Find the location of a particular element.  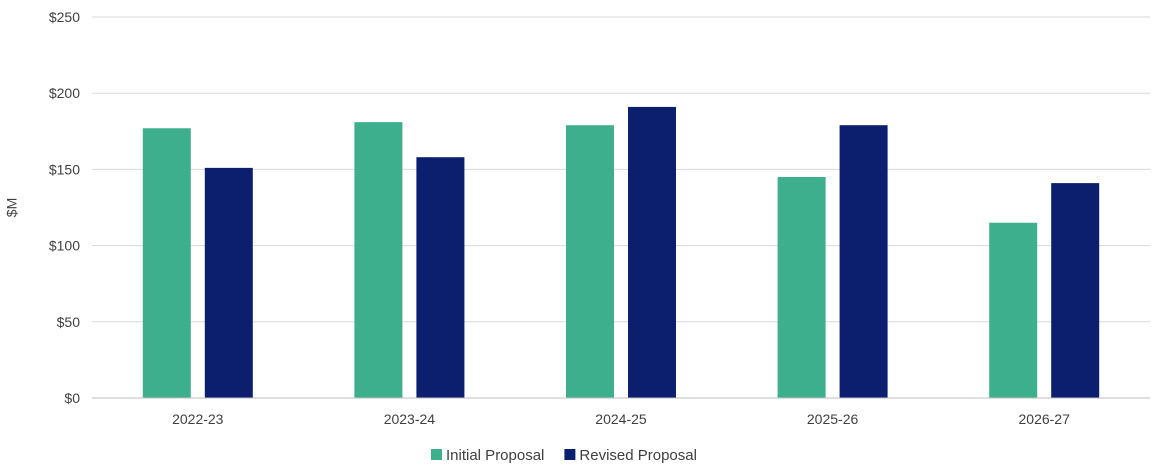

x-axis-ticks: 2022-23 2023-24 2024-25 2025-26 2026-27 is located at coordinates (621, 419).